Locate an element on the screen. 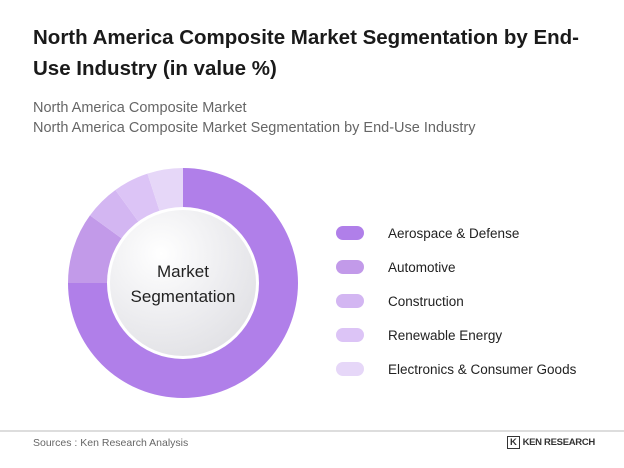 The width and height of the screenshot is (624, 468). legend-item: Automotive is located at coordinates (456, 267).